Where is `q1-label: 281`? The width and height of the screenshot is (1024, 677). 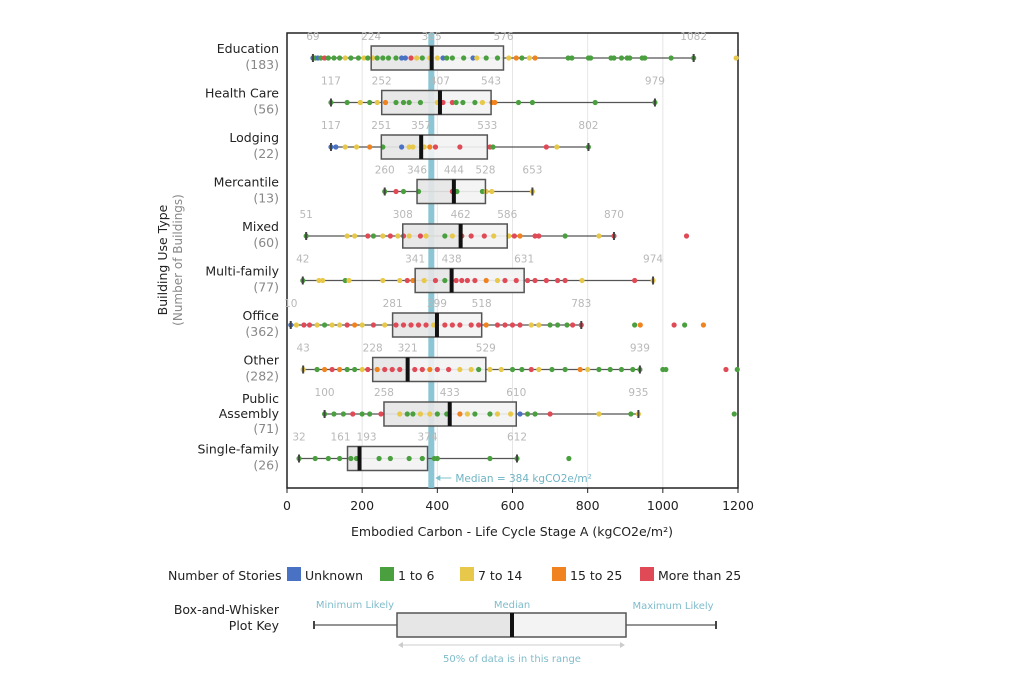 q1-label: 281 is located at coordinates (393, 304).